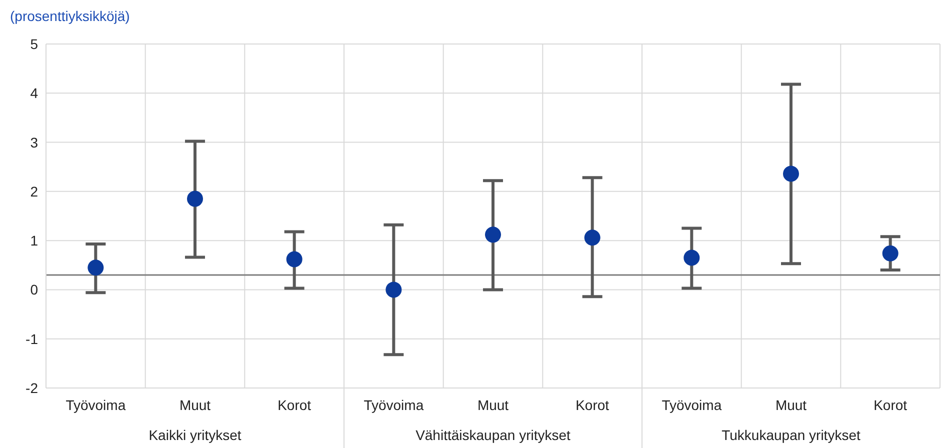 The width and height of the screenshot is (944, 448). What do you see at coordinates (195, 435) in the screenshot?
I see `text: Kaikki yritykset` at bounding box center [195, 435].